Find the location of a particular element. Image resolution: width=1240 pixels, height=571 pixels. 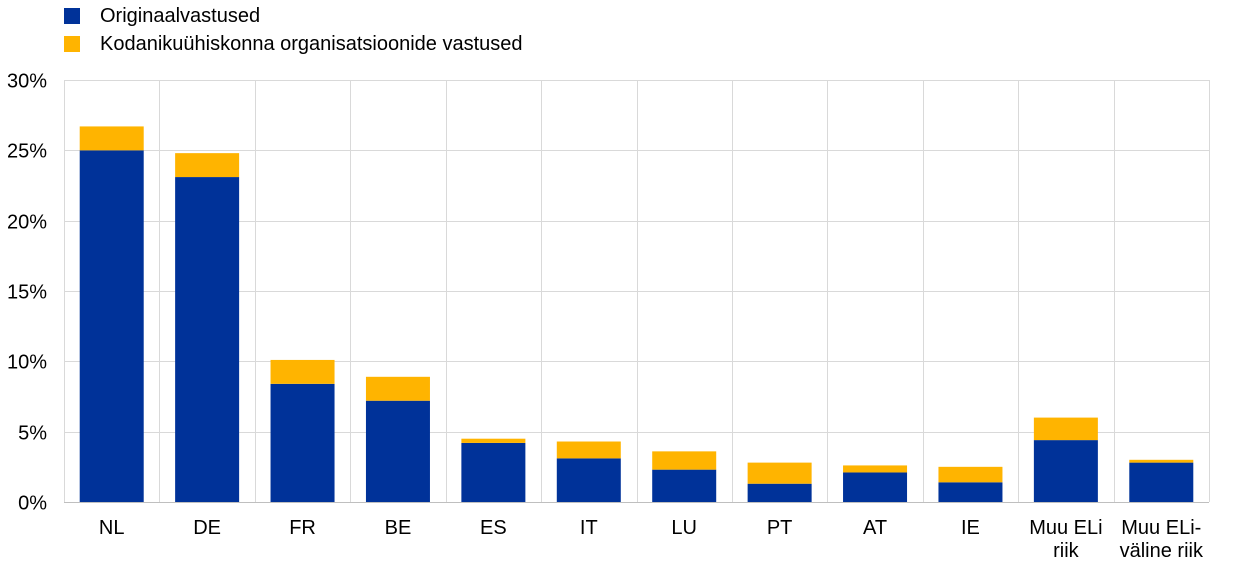

x-tick-label: Muu ELi riik is located at coordinates (1065, 539).